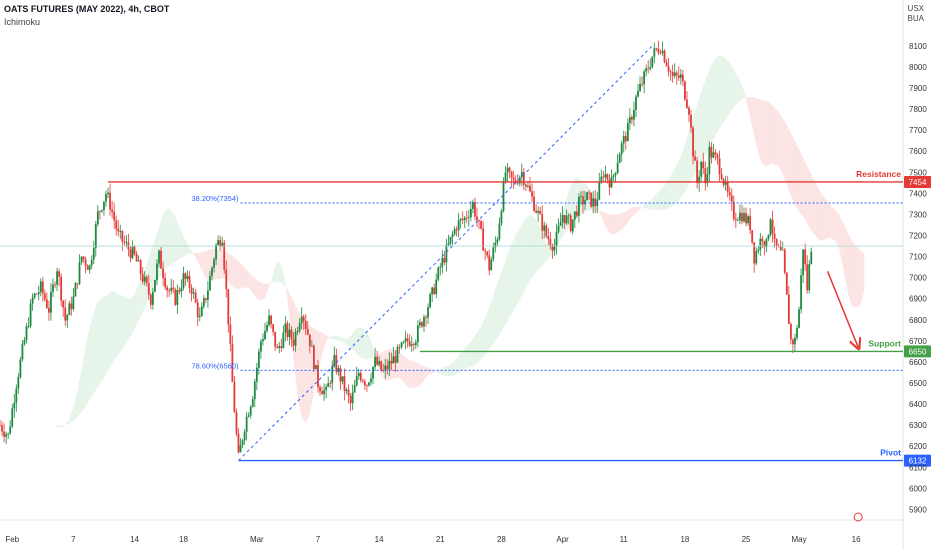 The height and width of the screenshot is (550, 932). I want to click on y-tick-label: 6400, so click(918, 404).